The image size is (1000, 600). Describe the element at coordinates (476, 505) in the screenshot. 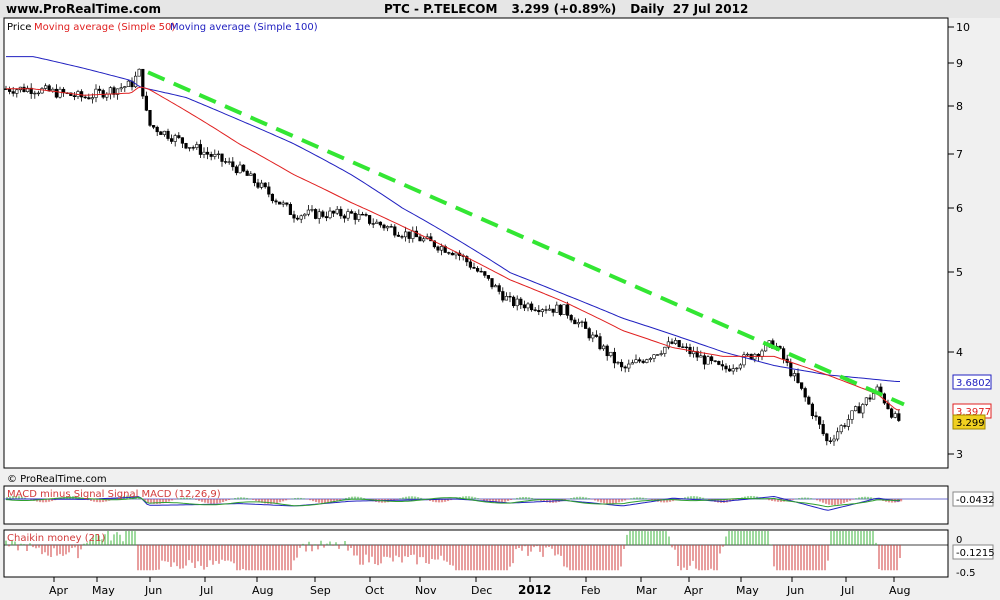

I see `macd-panel` at that location.